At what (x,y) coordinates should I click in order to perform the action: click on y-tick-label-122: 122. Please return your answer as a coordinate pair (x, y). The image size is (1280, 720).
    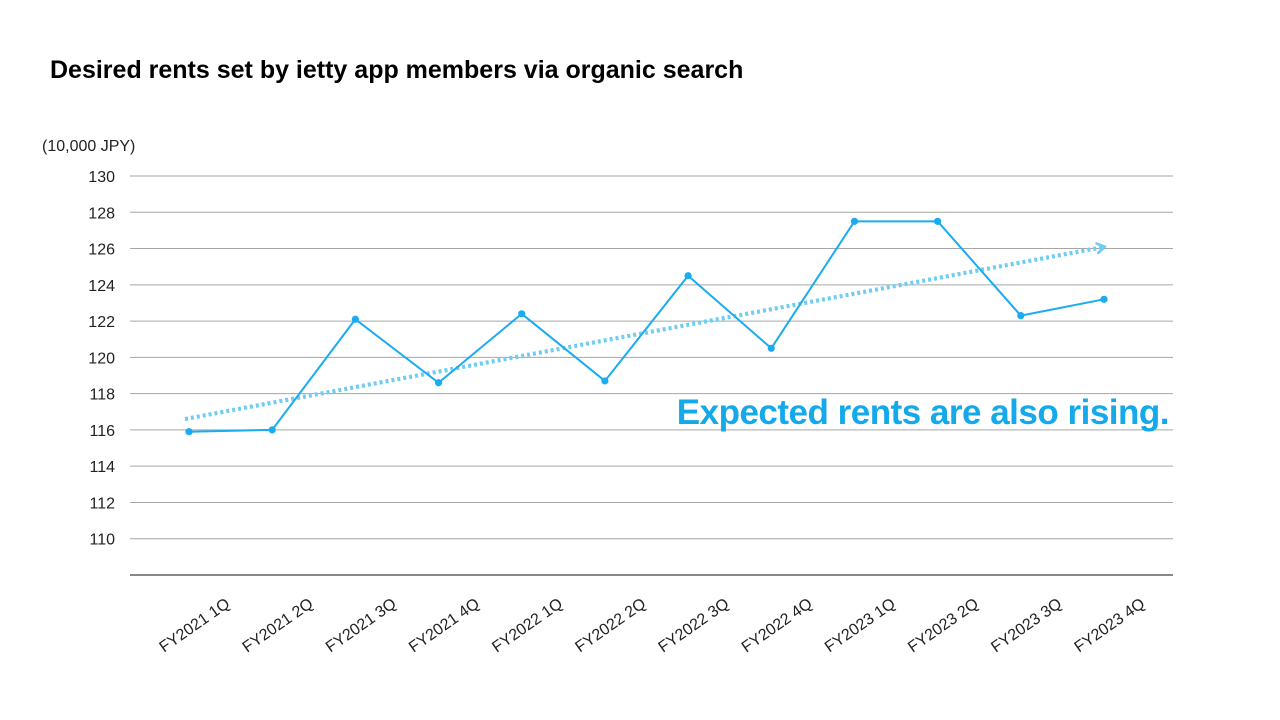
    Looking at the image, I should click on (101, 322).